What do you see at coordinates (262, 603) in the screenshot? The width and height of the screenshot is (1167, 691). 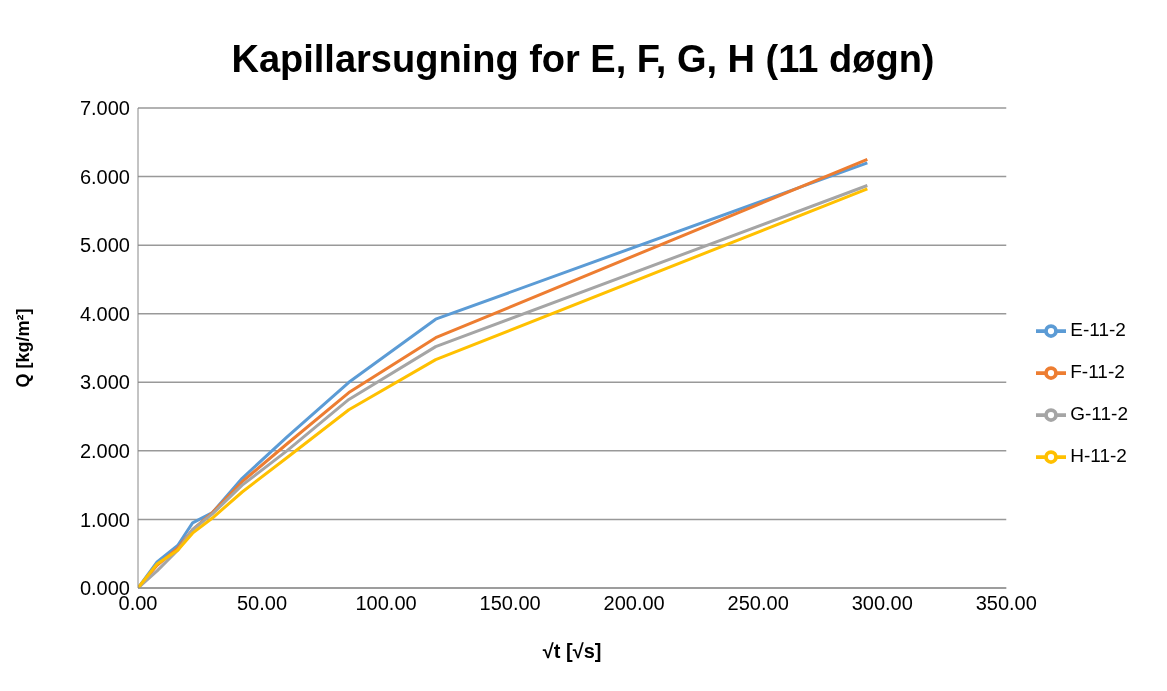 I see `x-tick-label: 50.00` at bounding box center [262, 603].